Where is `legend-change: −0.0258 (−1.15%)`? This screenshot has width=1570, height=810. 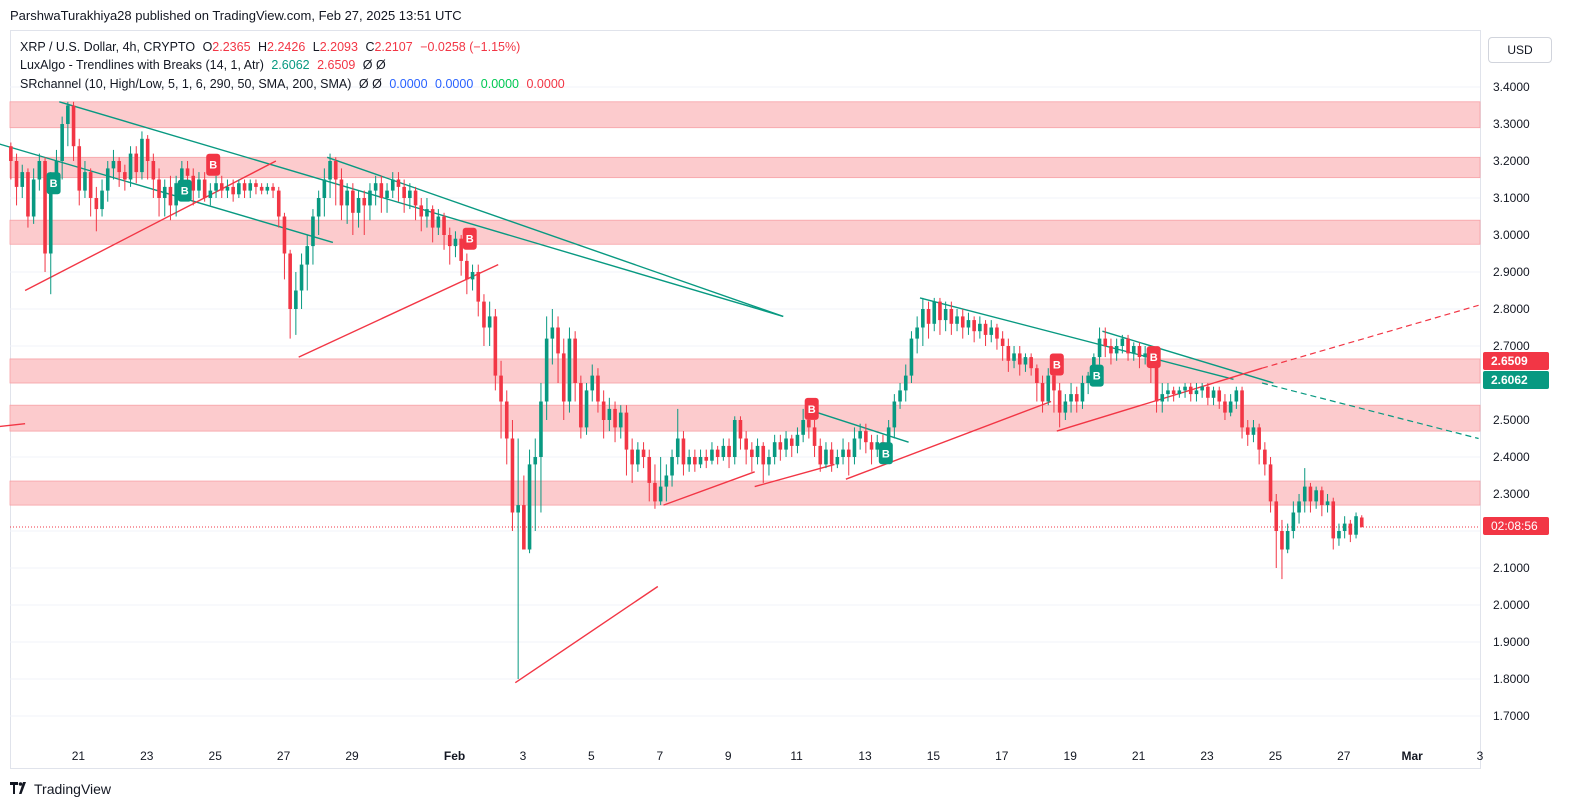 legend-change: −0.0258 (−1.15%) is located at coordinates (470, 47).